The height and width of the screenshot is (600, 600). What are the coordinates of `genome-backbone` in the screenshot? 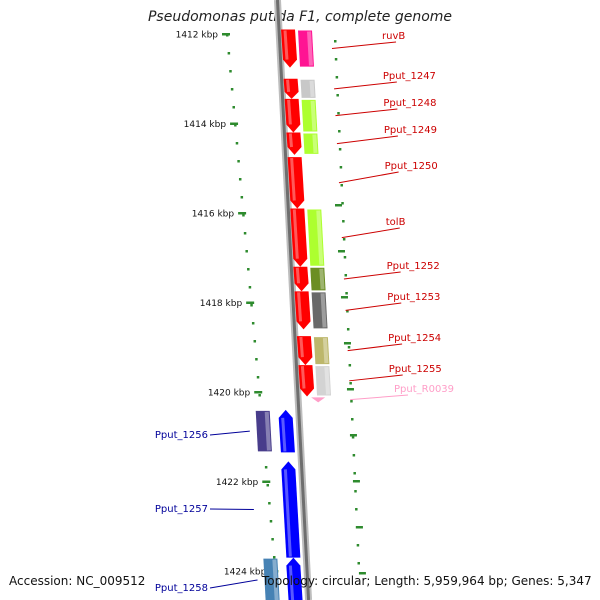 It's located at (293, 300).